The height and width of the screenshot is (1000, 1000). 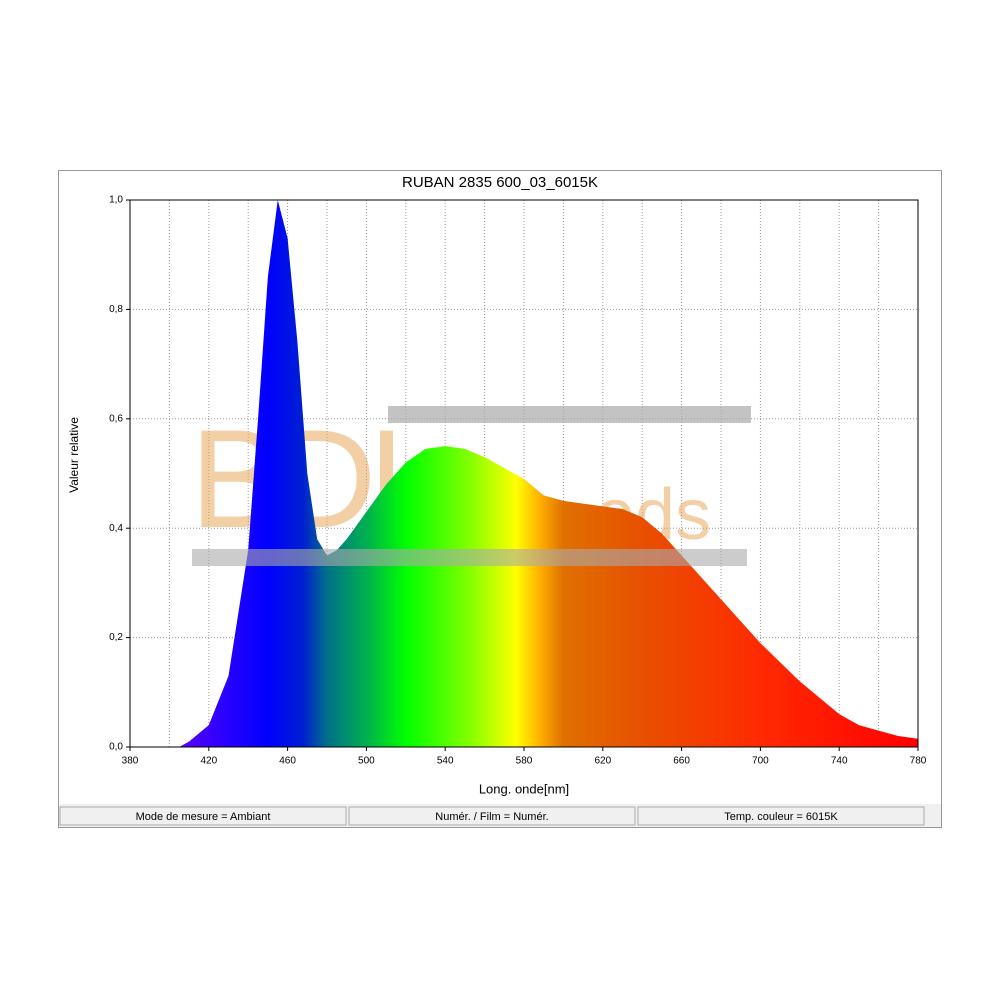 What do you see at coordinates (760, 761) in the screenshot?
I see `x-tick-label: 700` at bounding box center [760, 761].